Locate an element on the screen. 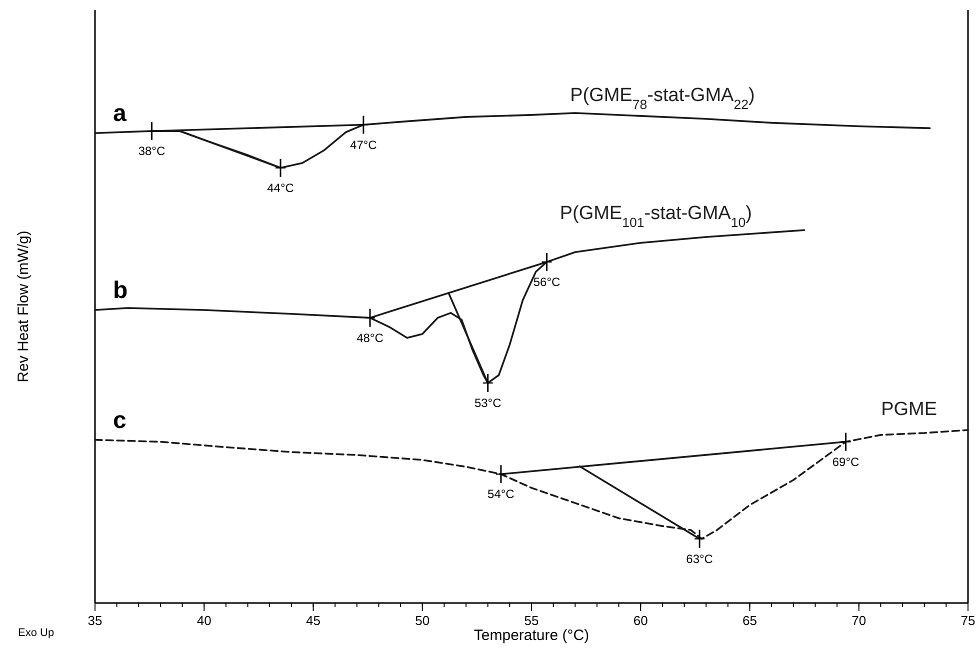  annotation: 48°C is located at coordinates (370, 337).